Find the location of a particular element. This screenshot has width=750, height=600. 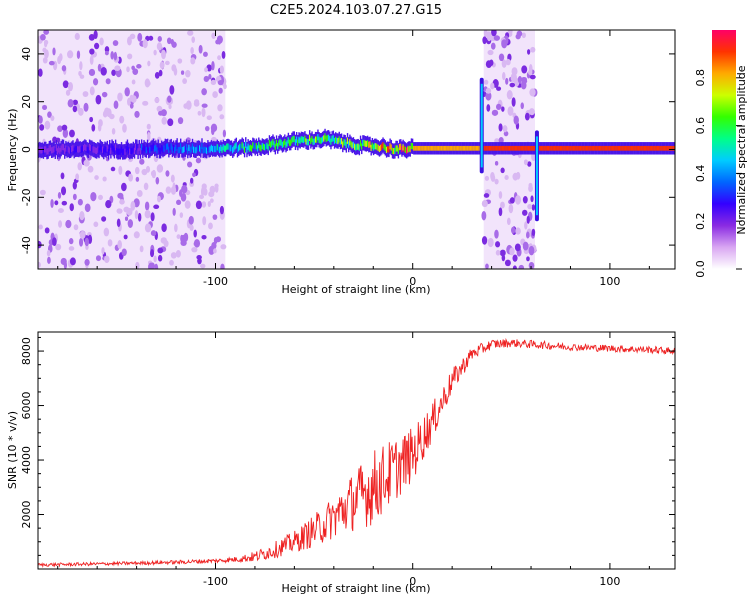

x-tick-label: 0 is located at coordinates (412, 281).